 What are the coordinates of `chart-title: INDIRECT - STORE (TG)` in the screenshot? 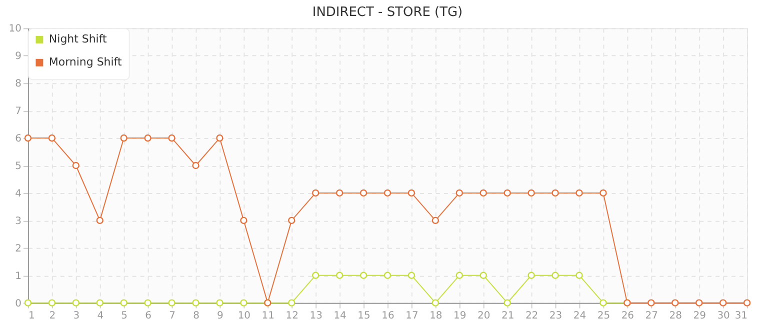 It's located at (387, 12).